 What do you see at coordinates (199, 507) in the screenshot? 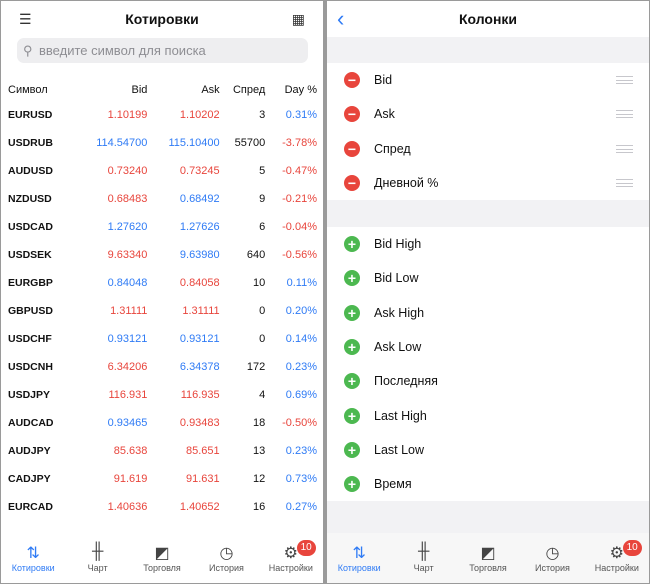
I see `ask: 1.40652` at bounding box center [199, 507].